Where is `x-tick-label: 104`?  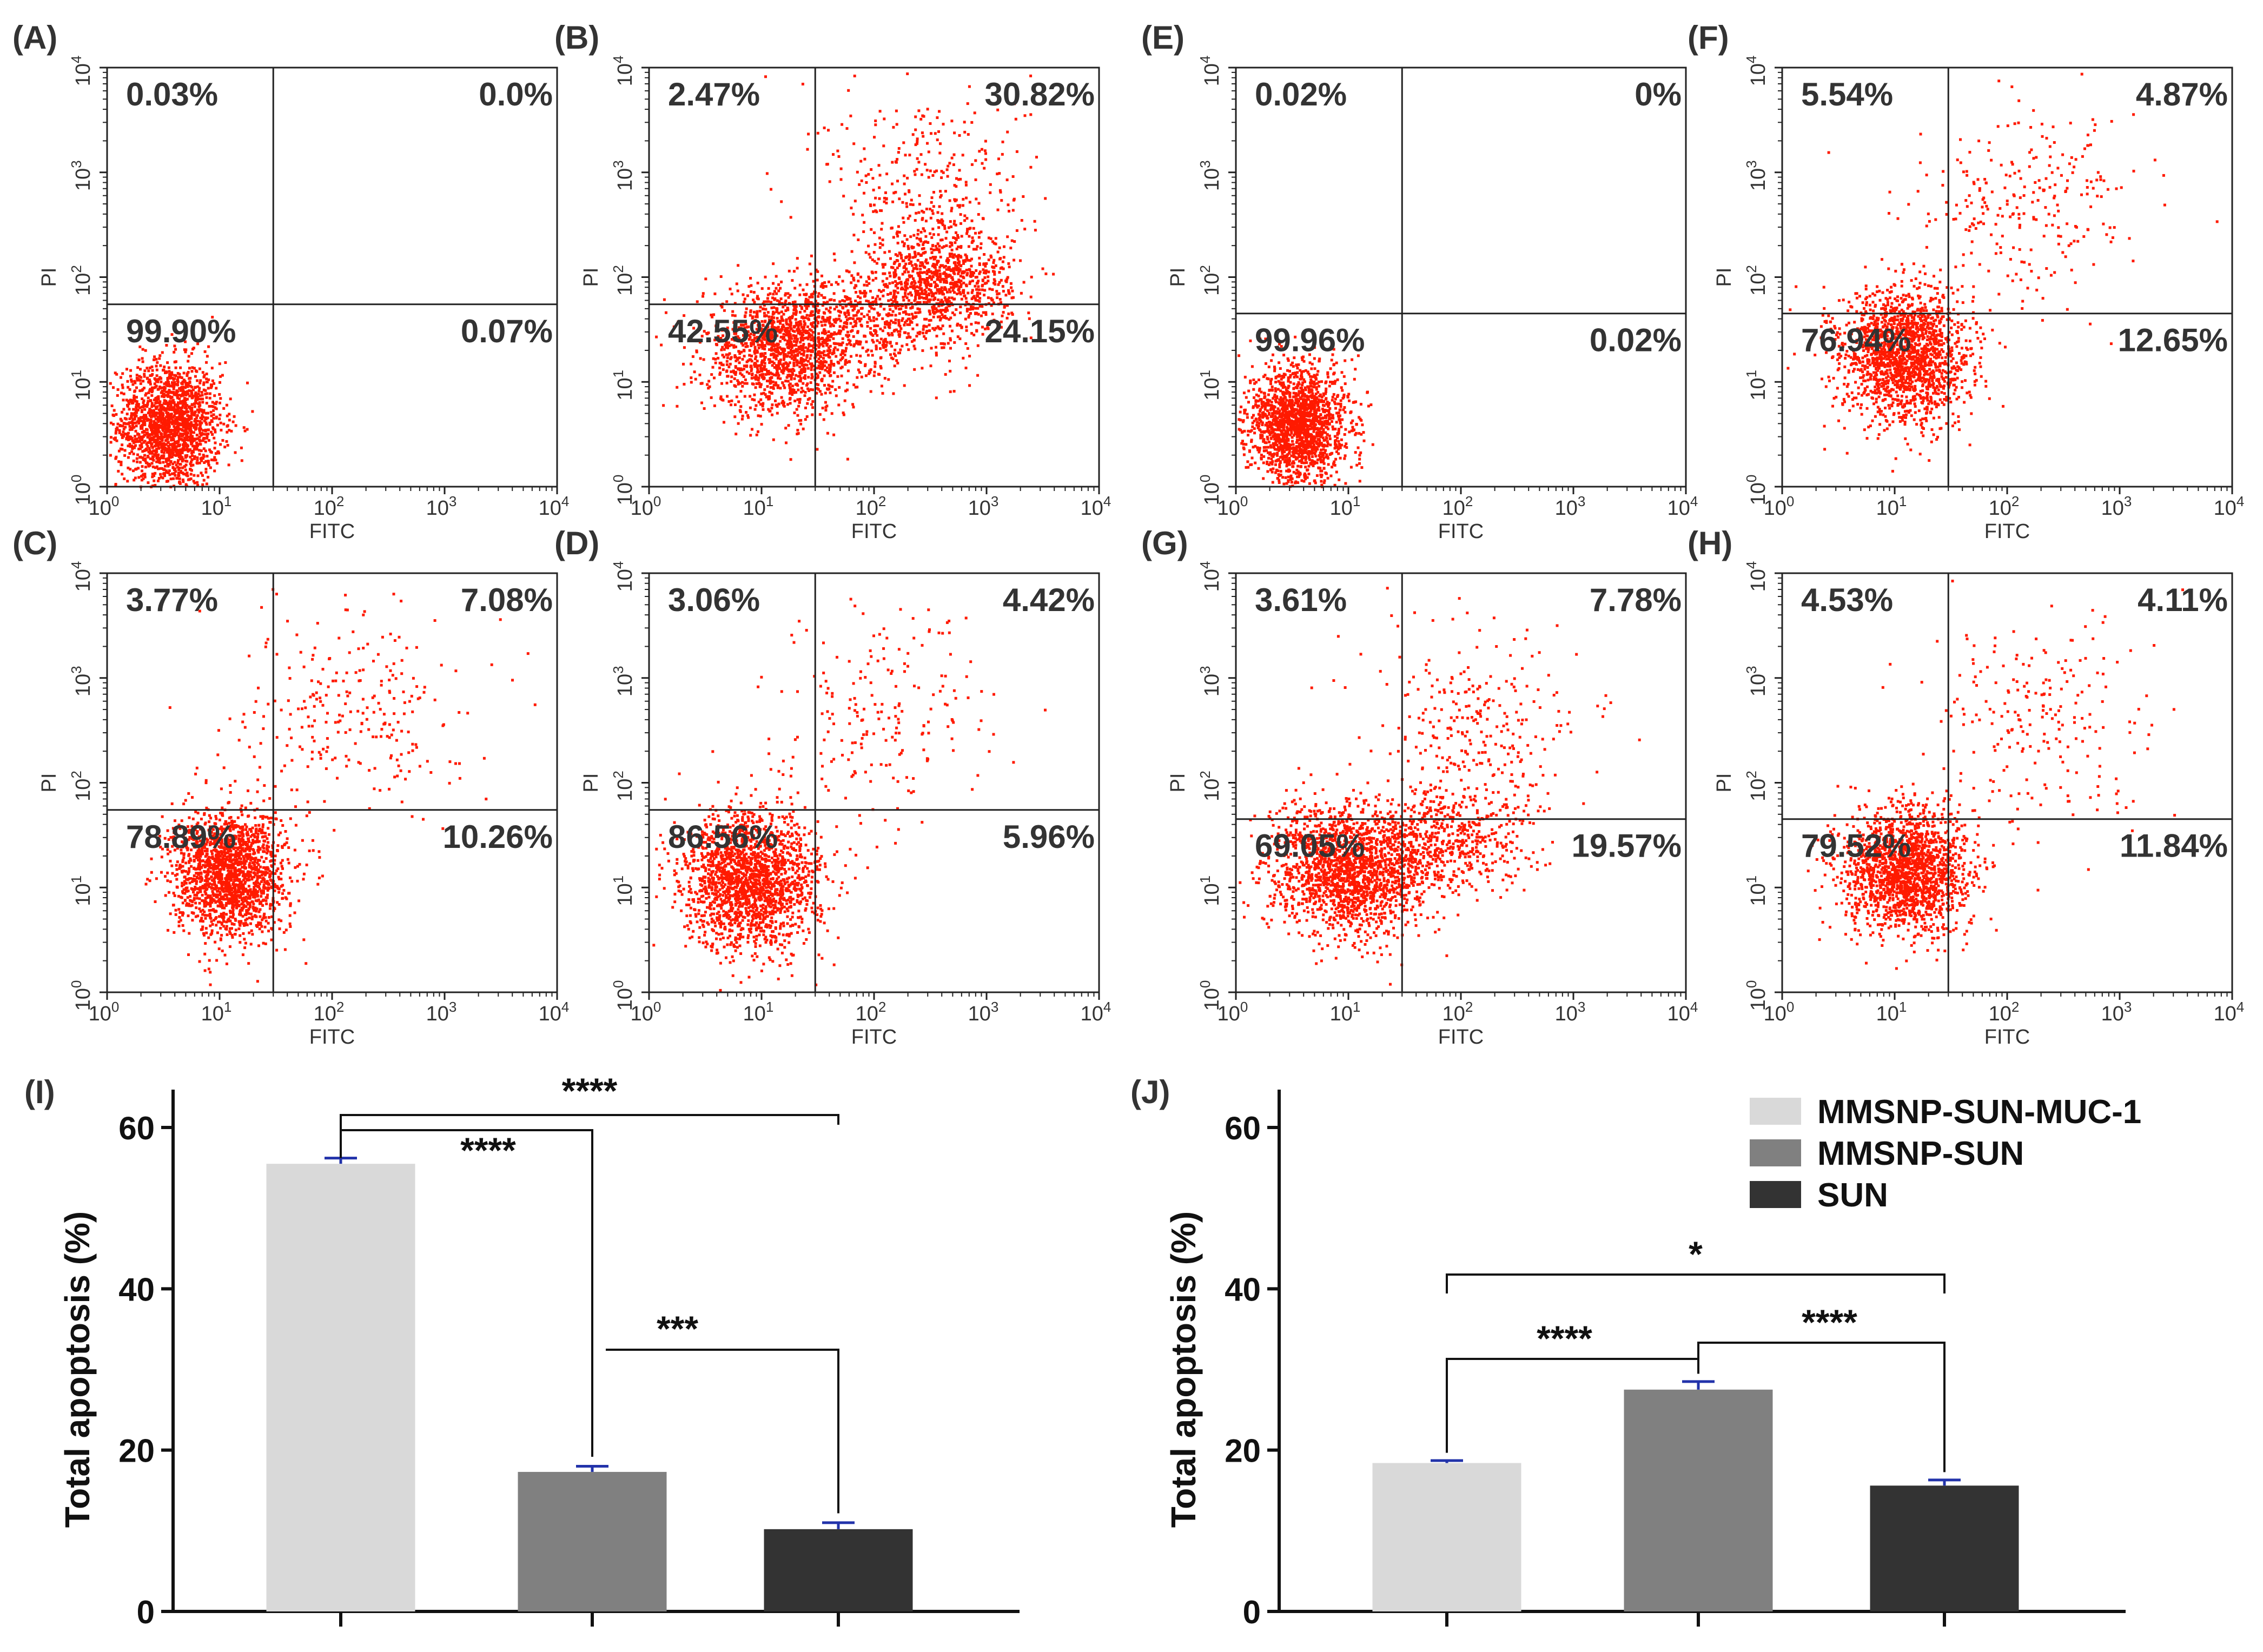 x-tick-label: 104 is located at coordinates (554, 506).